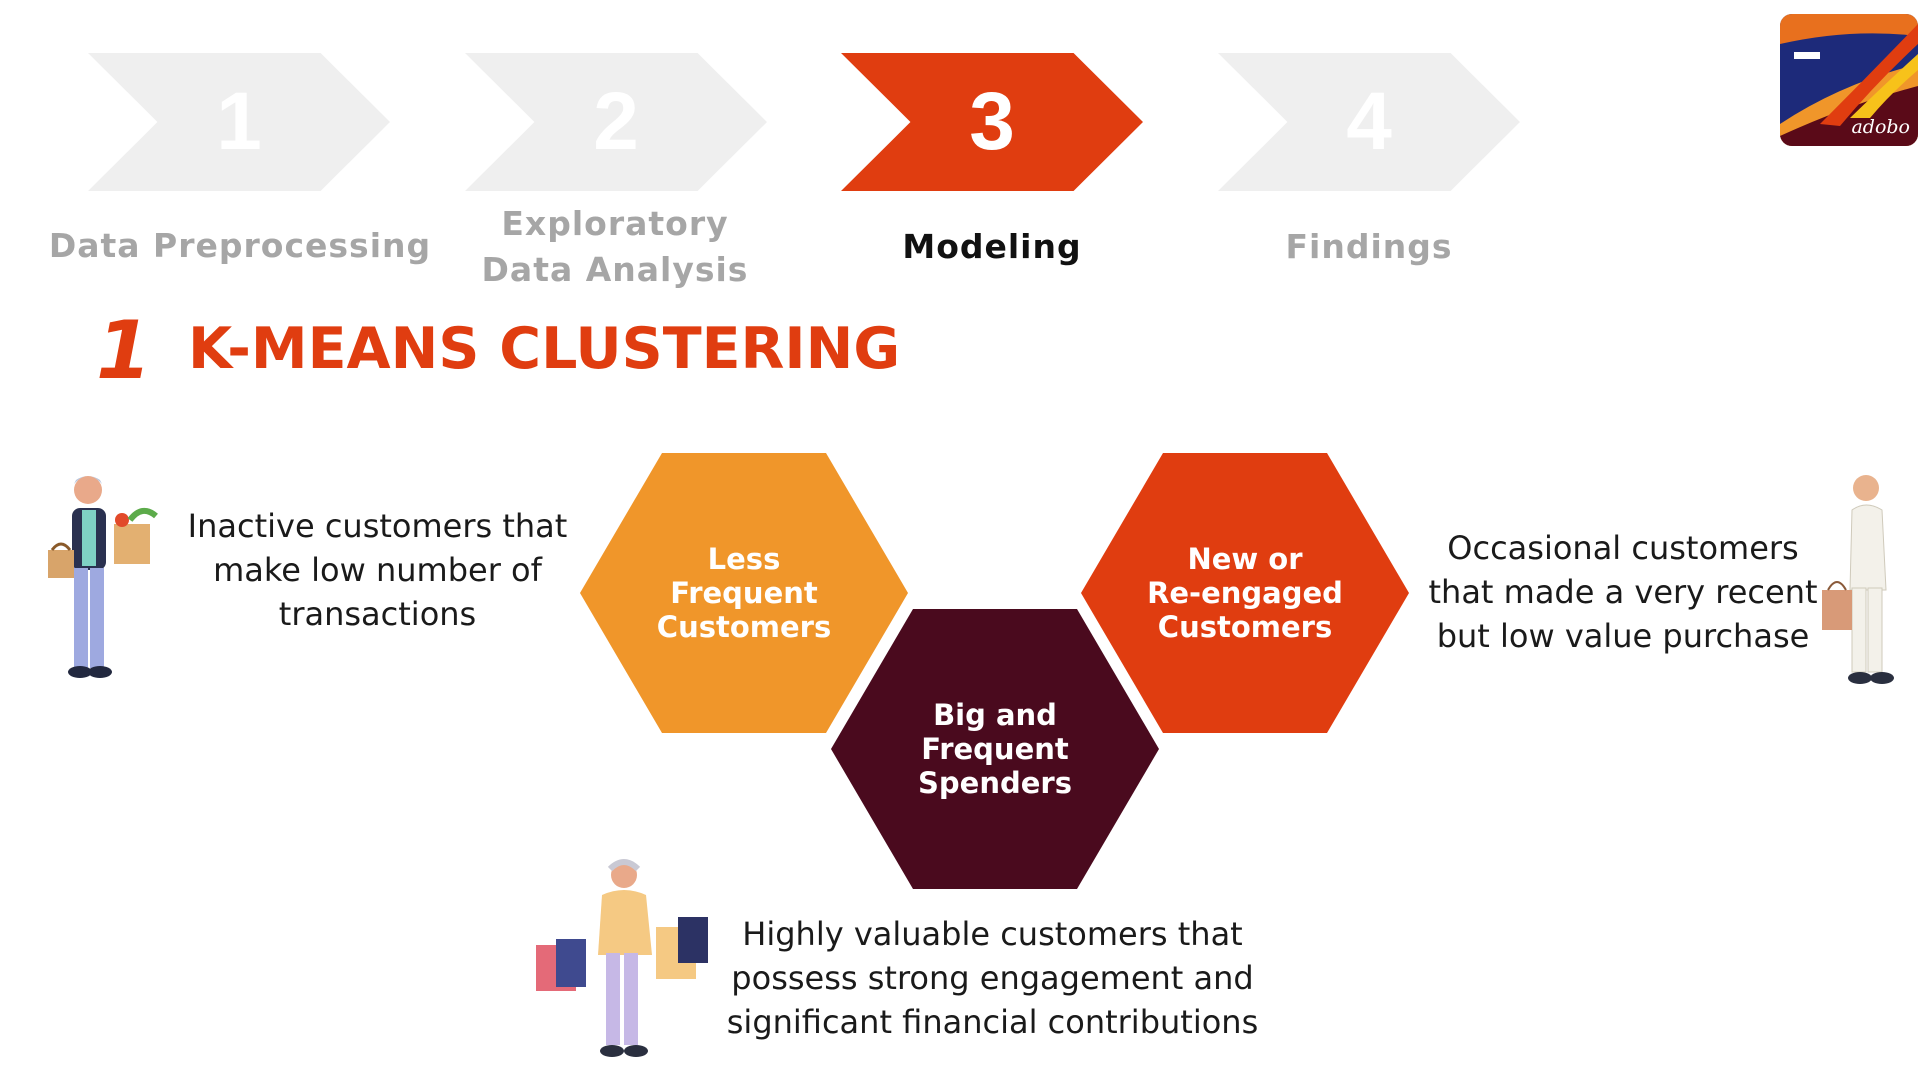 This screenshot has width=1920, height=1080. I want to click on hex-less-frequent-label: Less Frequent Customers, so click(744, 593).